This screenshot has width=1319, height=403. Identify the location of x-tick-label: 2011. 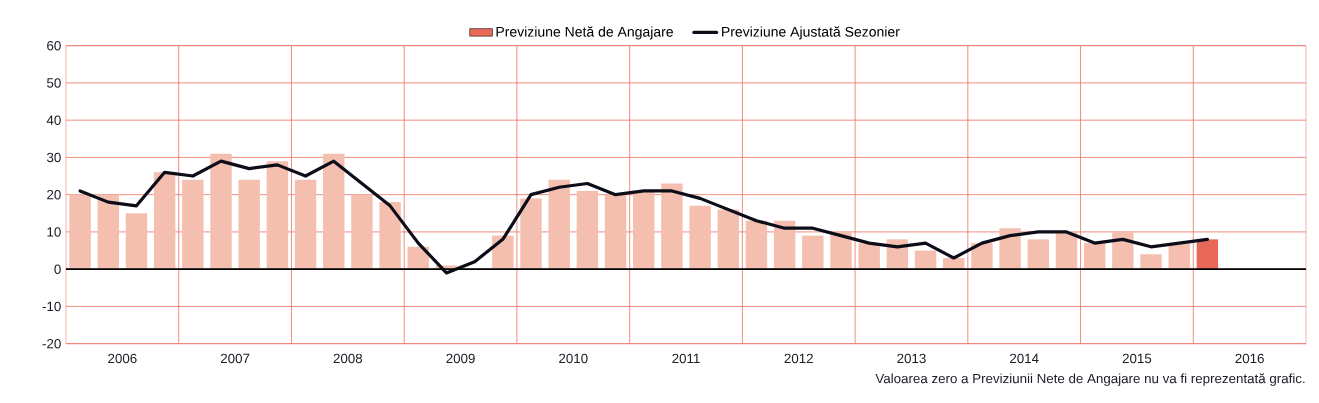
(686, 358).